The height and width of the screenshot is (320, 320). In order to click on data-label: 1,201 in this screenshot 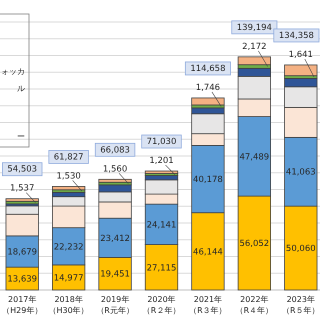, I will do `click(161, 161)`.